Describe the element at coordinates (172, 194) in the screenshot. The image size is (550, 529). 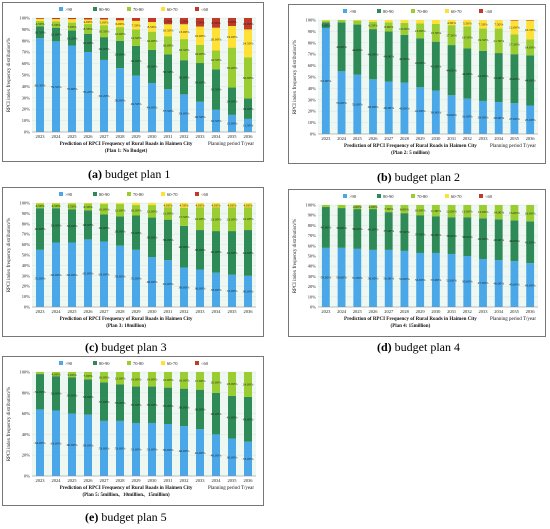
I see `legend-label: 60-70` at that location.